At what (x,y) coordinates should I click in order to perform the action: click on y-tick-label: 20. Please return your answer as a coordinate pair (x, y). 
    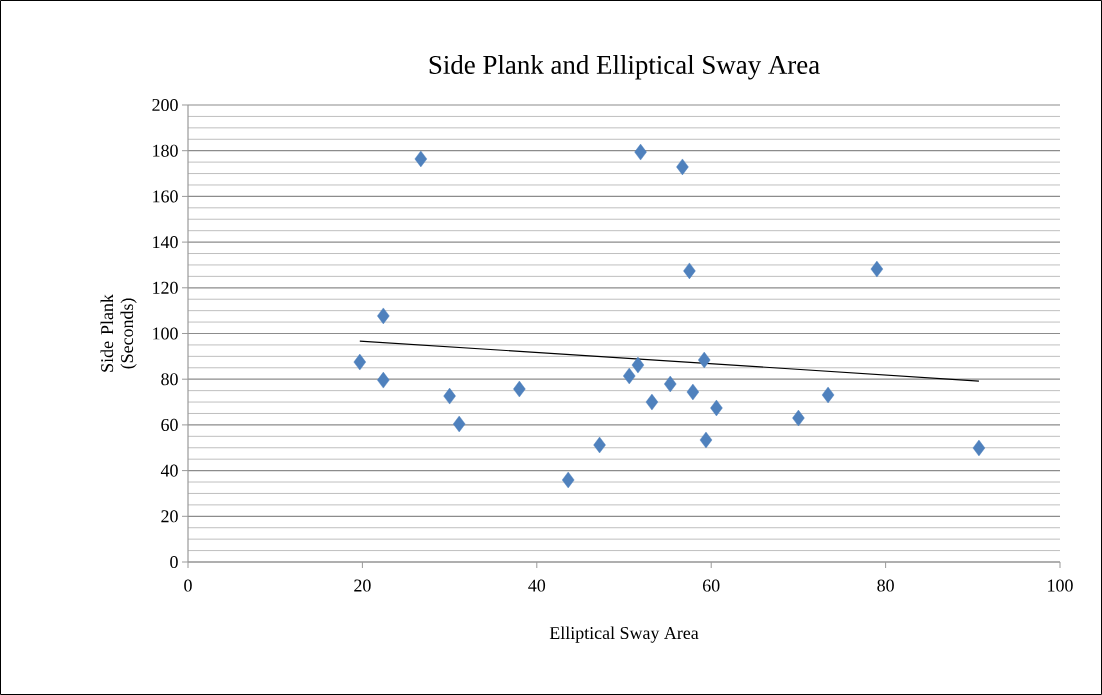
    Looking at the image, I should click on (169, 516).